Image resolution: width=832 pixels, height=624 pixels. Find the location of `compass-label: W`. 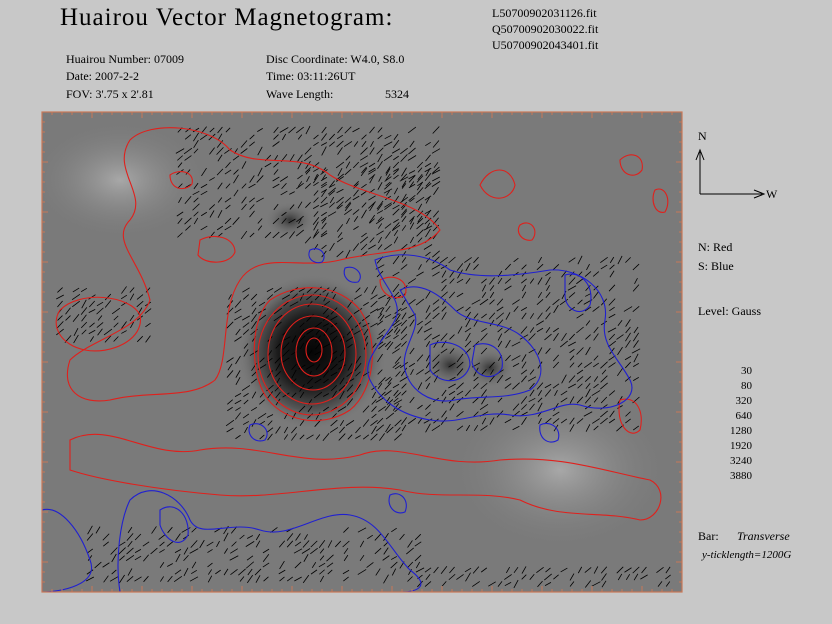

compass-label: W is located at coordinates (772, 194).